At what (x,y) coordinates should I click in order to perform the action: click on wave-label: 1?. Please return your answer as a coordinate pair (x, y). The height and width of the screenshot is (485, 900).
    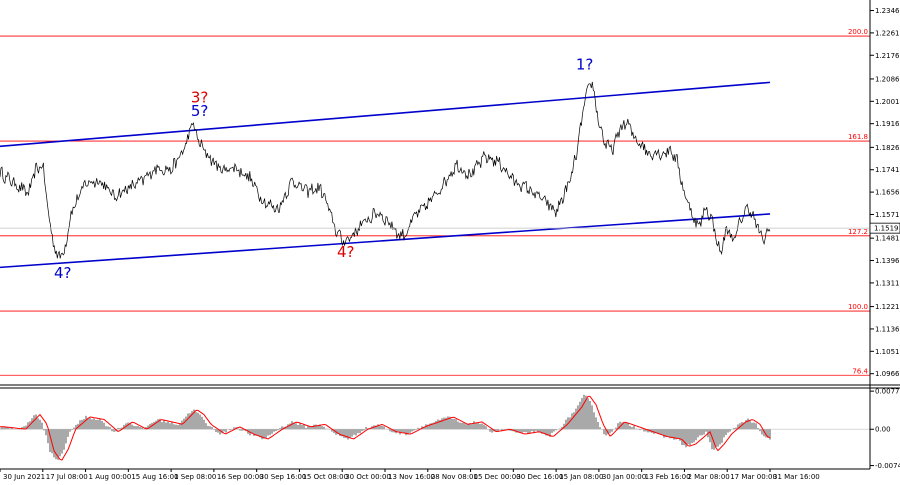
    Looking at the image, I should click on (585, 65).